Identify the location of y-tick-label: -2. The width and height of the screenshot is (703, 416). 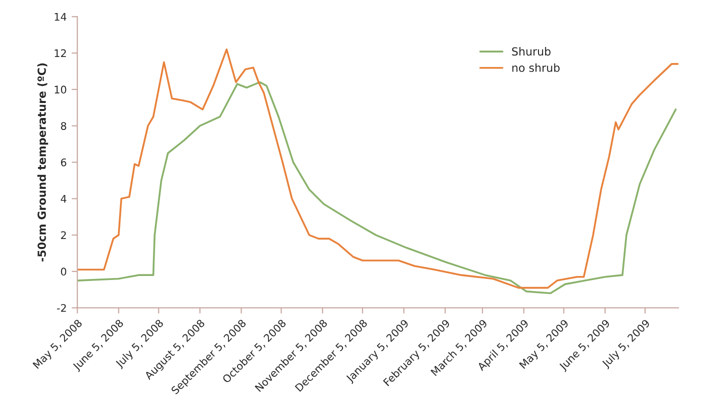
(61, 308).